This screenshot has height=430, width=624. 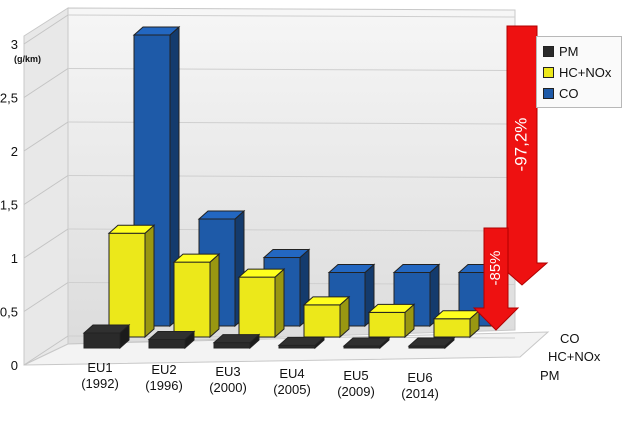 I want to click on legend-swatch-hcnox, so click(x=548, y=72).